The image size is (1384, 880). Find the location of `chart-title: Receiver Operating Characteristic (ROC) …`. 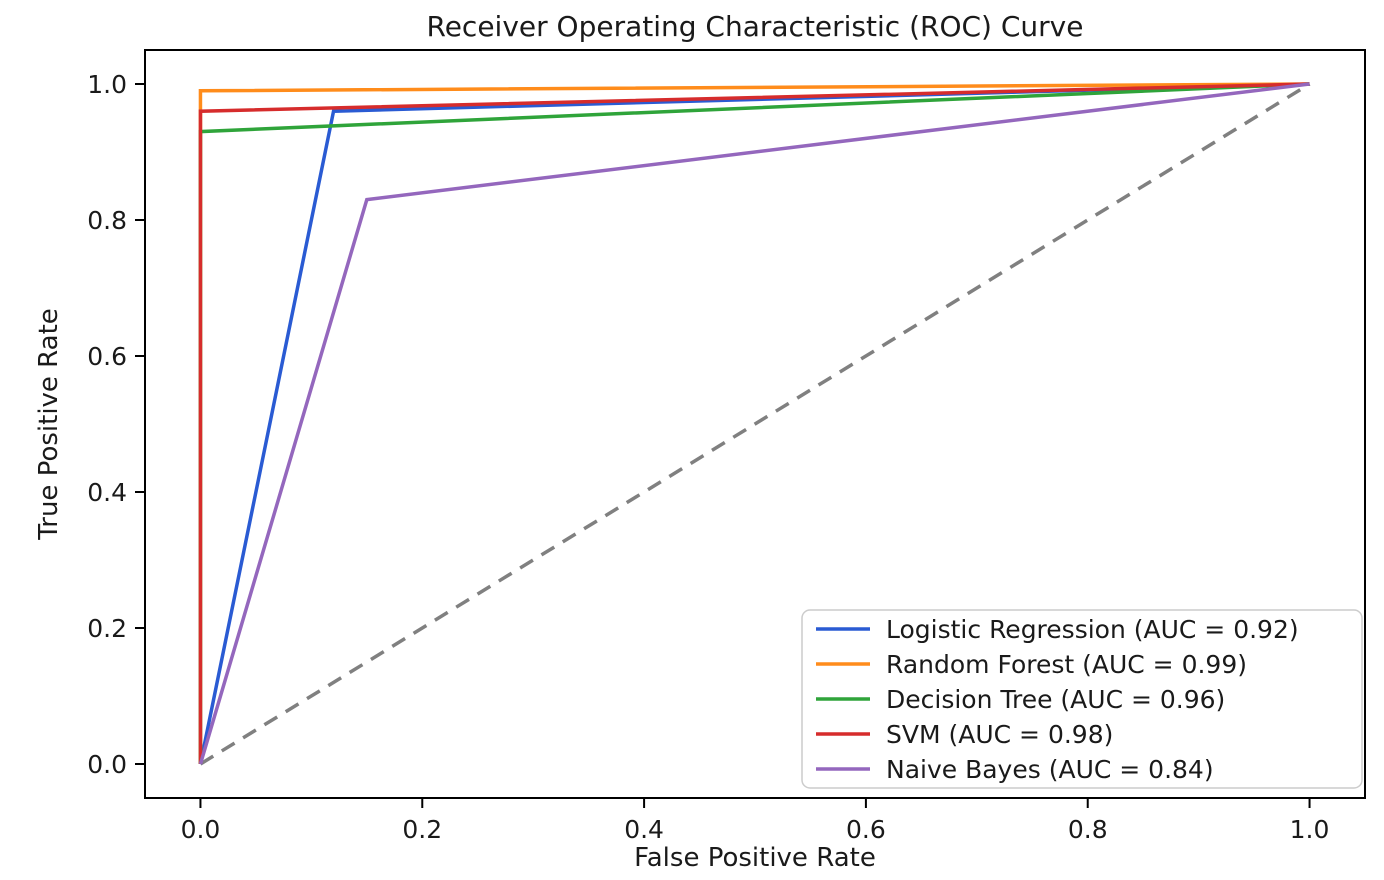

chart-title: Receiver Operating Characteristic (ROC) … is located at coordinates (755, 26).